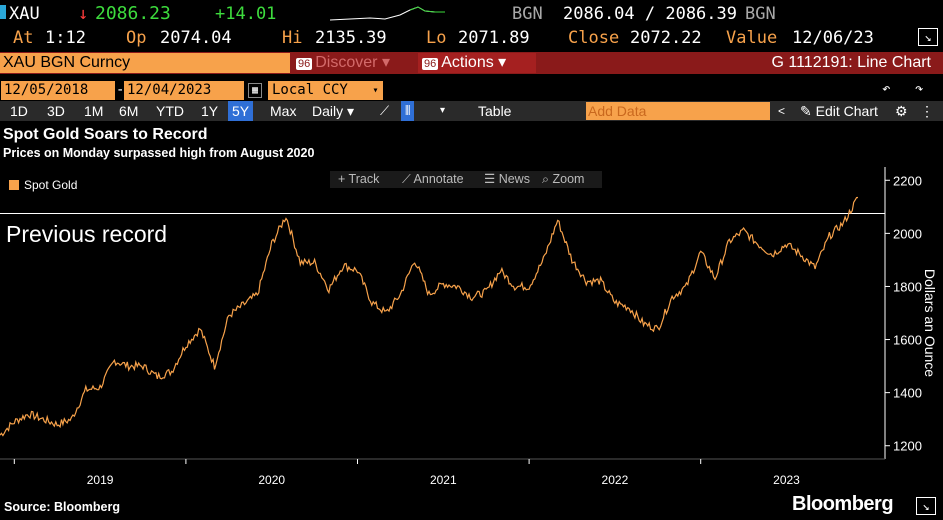 This screenshot has width=943, height=520. Describe the element at coordinates (184, 90) in the screenshot. I see `end-date-input: 12/04/2023` at that location.